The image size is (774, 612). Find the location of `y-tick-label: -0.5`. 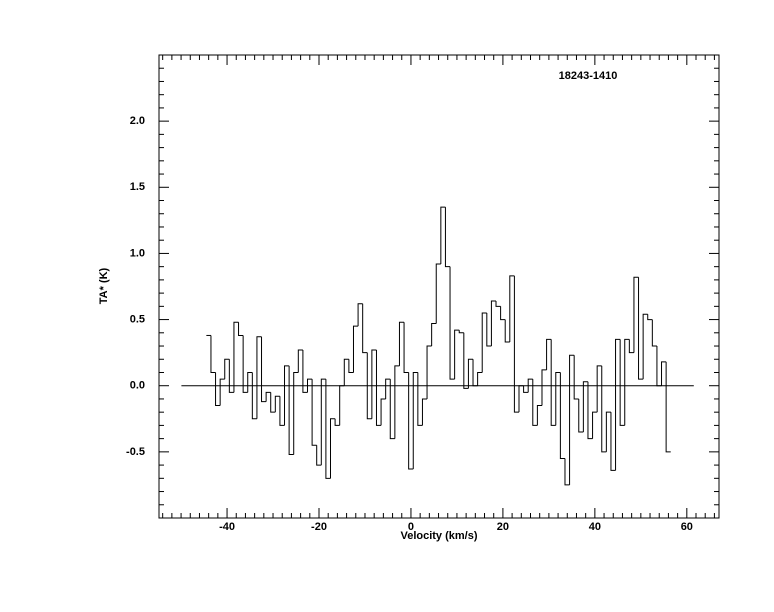

y-tick-label: -0.5 is located at coordinates (135, 452).